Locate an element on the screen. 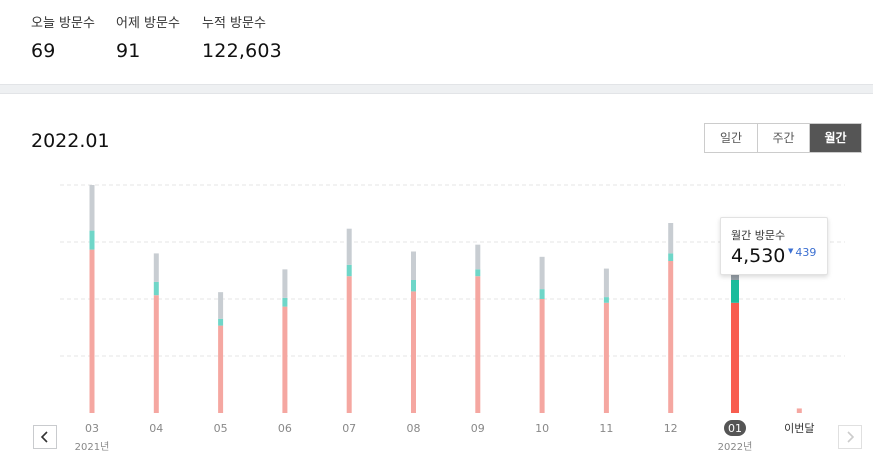  yesterday-value: 91 is located at coordinates (128, 51).